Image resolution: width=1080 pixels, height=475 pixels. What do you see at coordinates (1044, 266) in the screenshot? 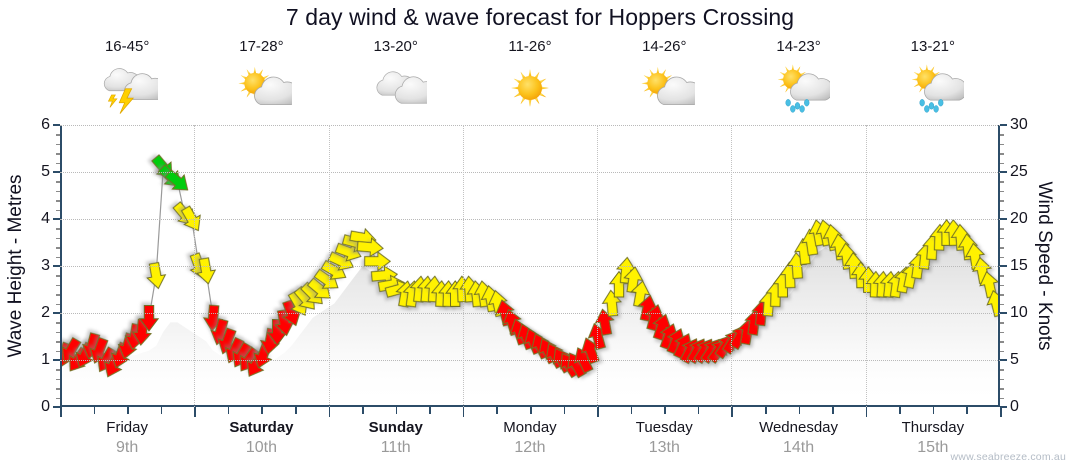
I see `right-axis-title: Wind Speed - Knots` at bounding box center [1044, 266].